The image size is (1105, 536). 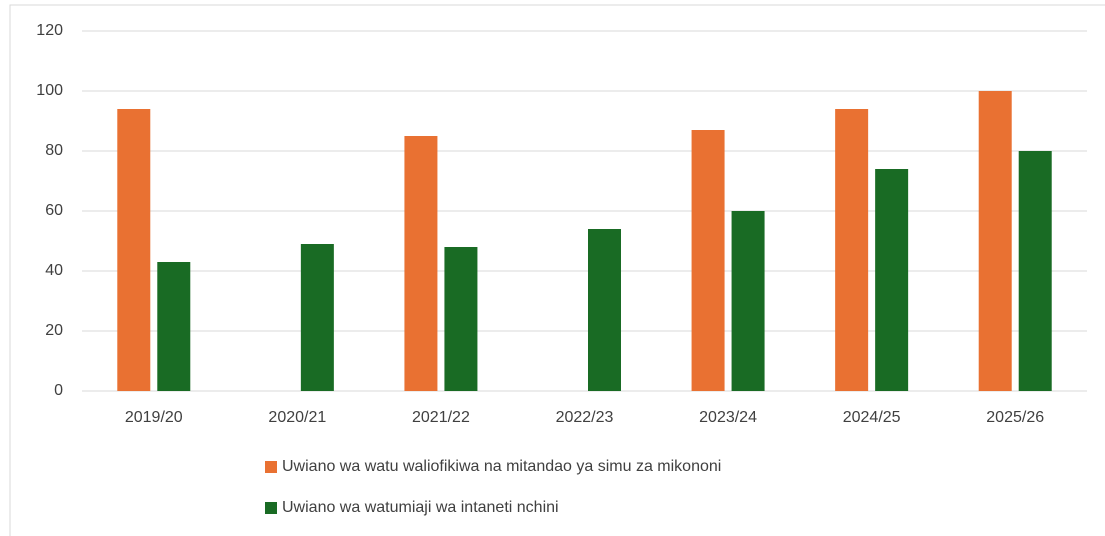 I want to click on y-tick-label: 100, so click(x=49, y=90).